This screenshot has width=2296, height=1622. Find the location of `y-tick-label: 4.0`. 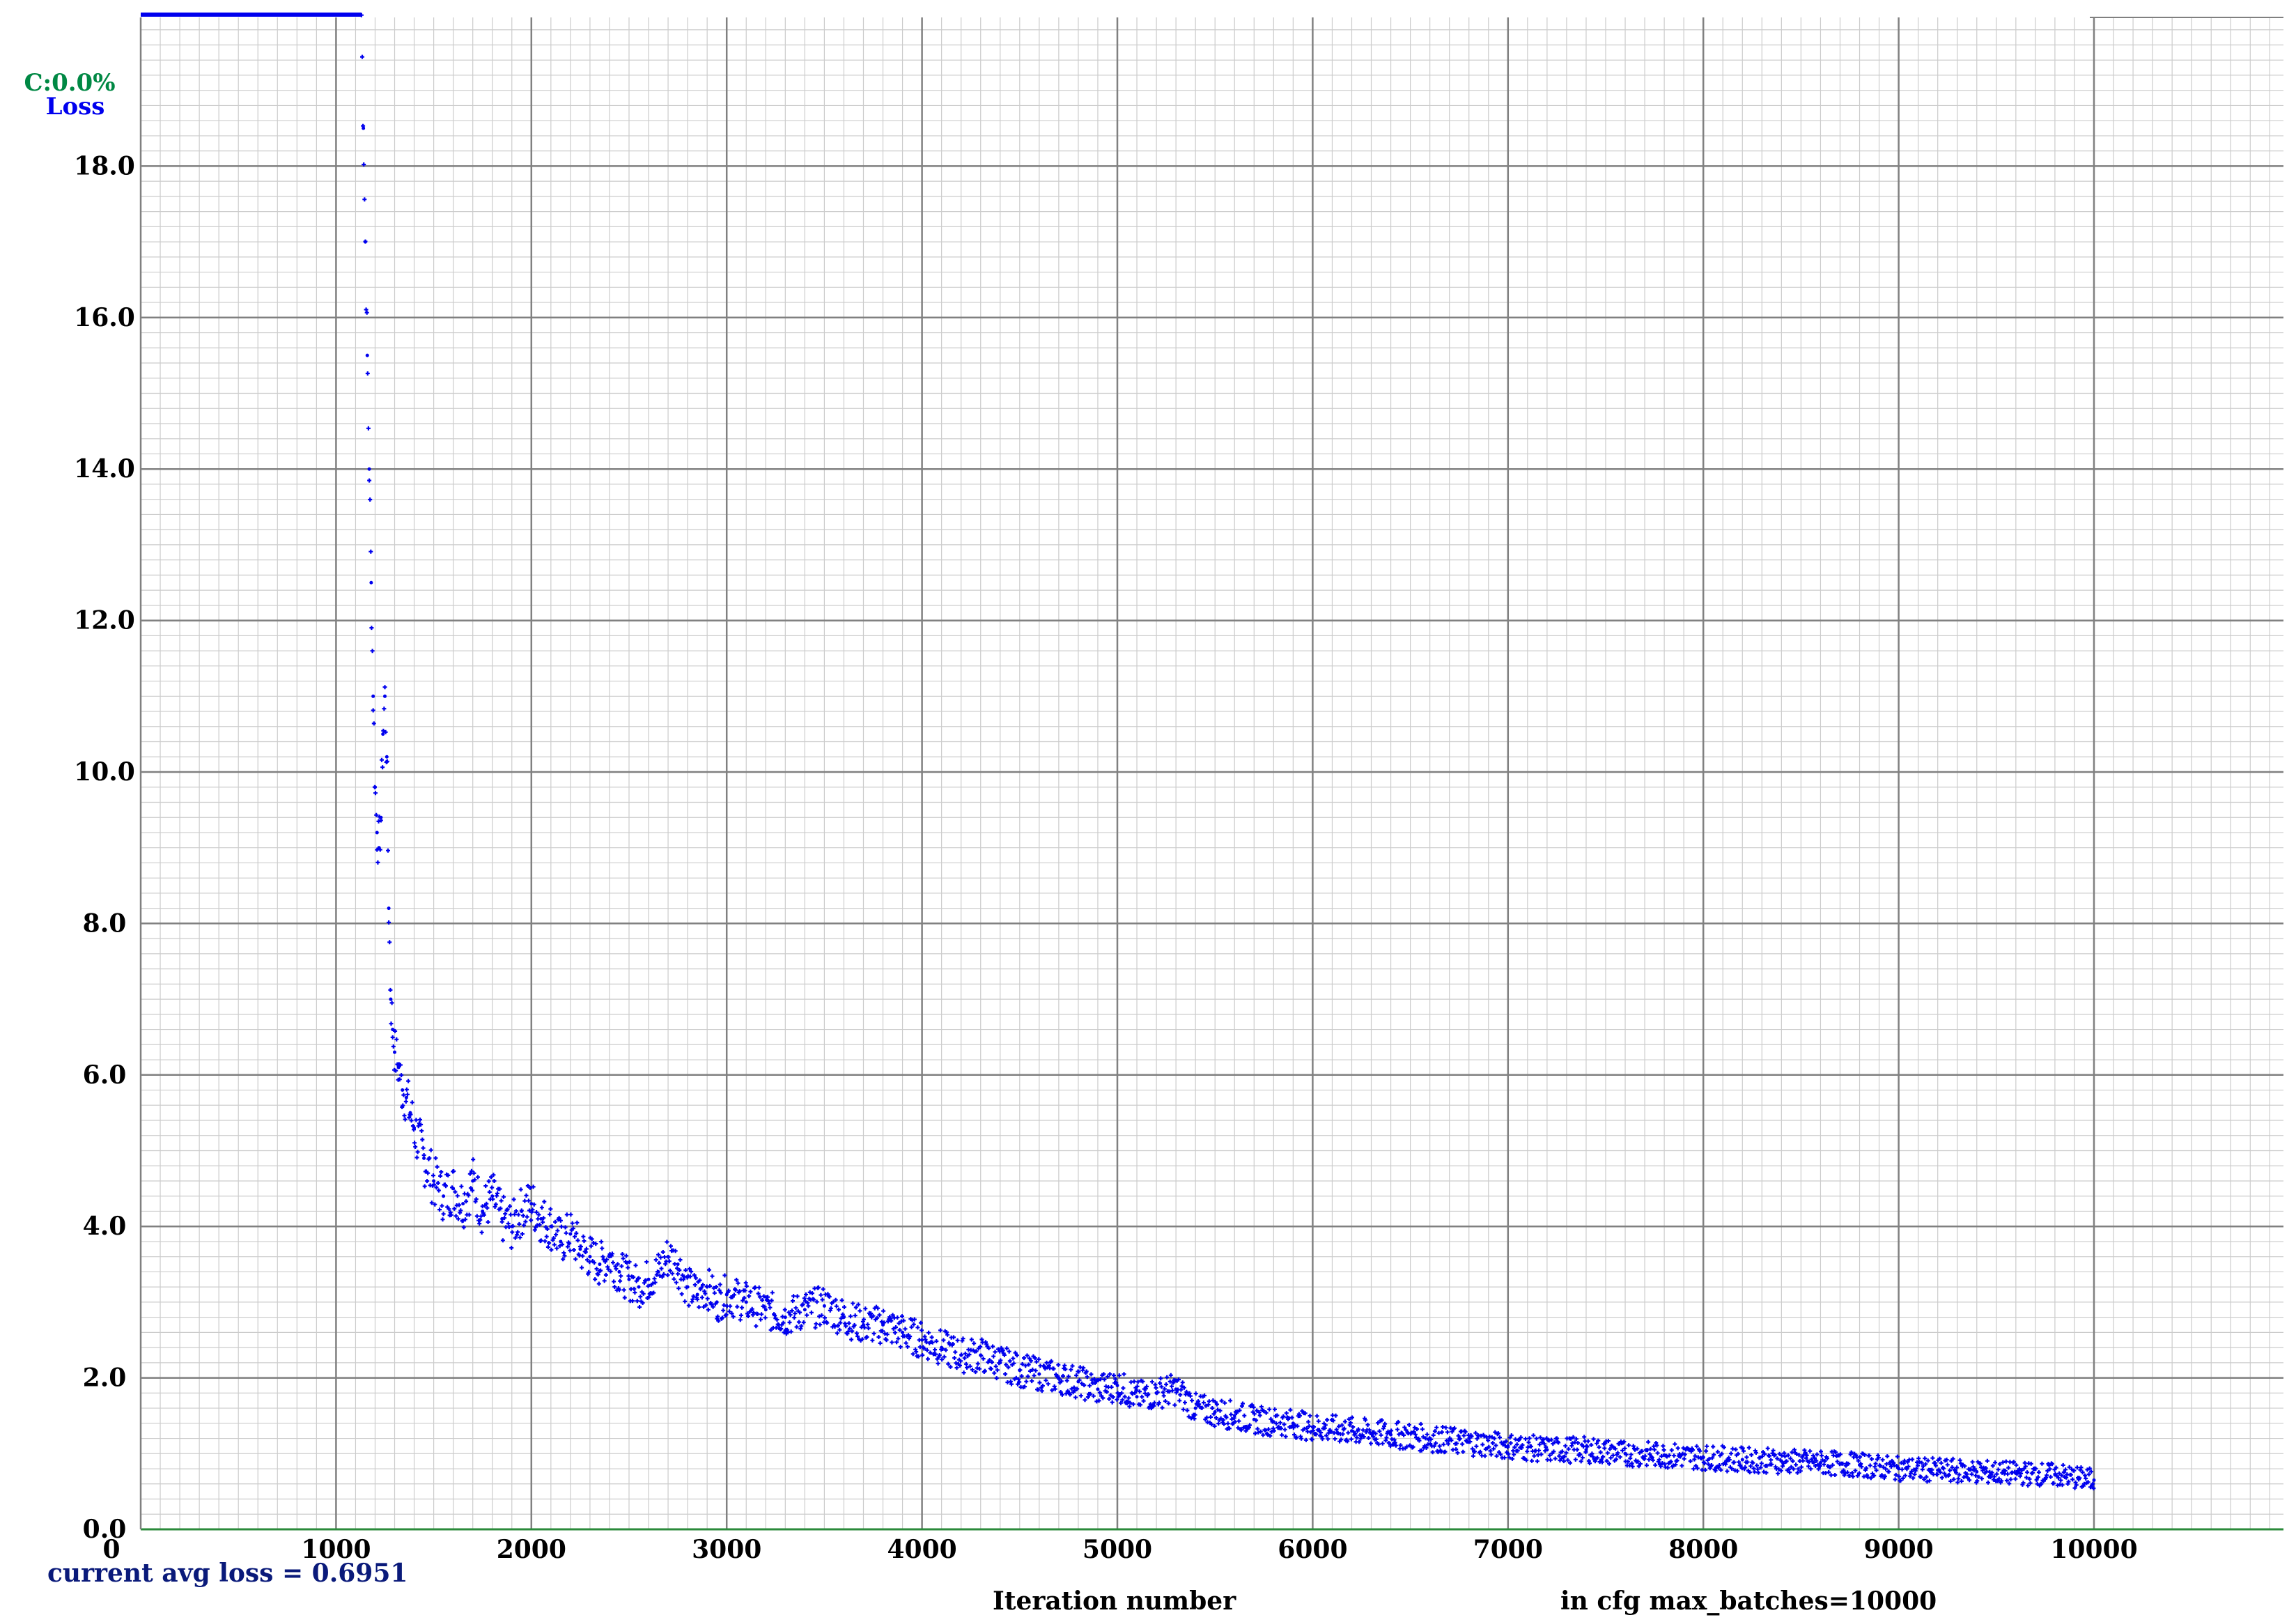

y-tick-label: 4.0 is located at coordinates (105, 1226).